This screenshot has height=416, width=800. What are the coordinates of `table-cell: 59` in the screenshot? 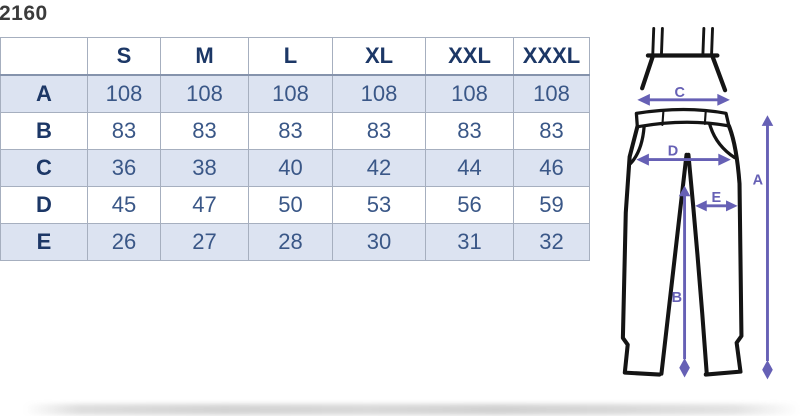 It's located at (551, 205).